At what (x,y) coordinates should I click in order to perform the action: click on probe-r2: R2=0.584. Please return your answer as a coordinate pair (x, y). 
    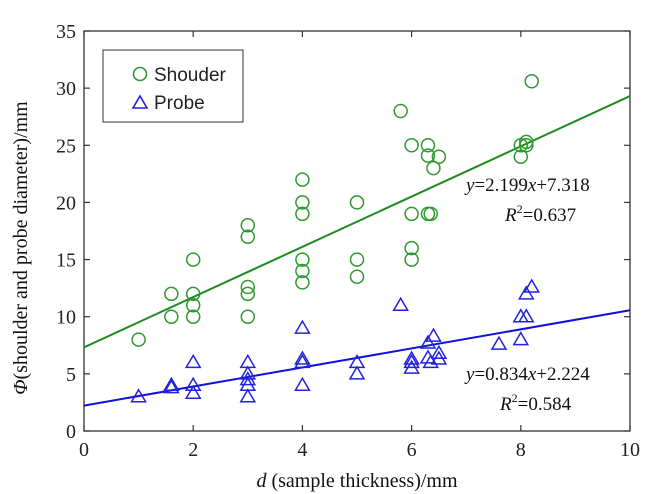
    Looking at the image, I should click on (535, 403).